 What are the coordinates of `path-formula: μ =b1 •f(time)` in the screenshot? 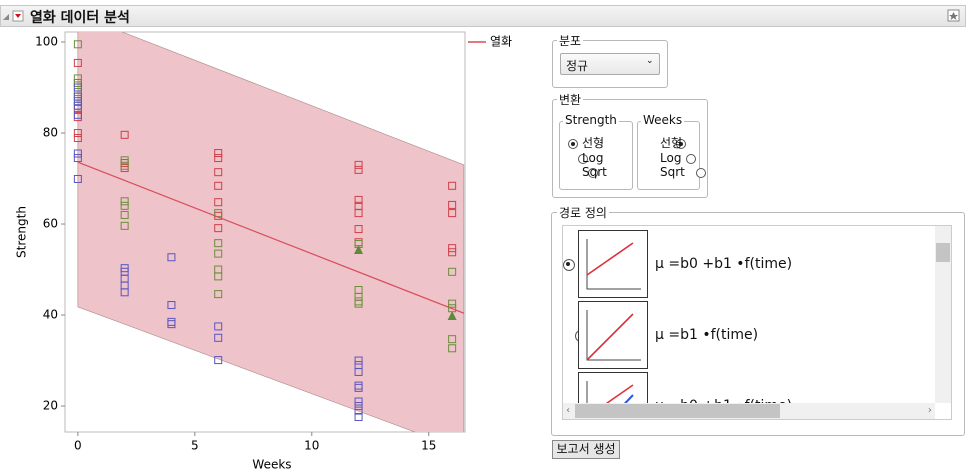 It's located at (707, 335).